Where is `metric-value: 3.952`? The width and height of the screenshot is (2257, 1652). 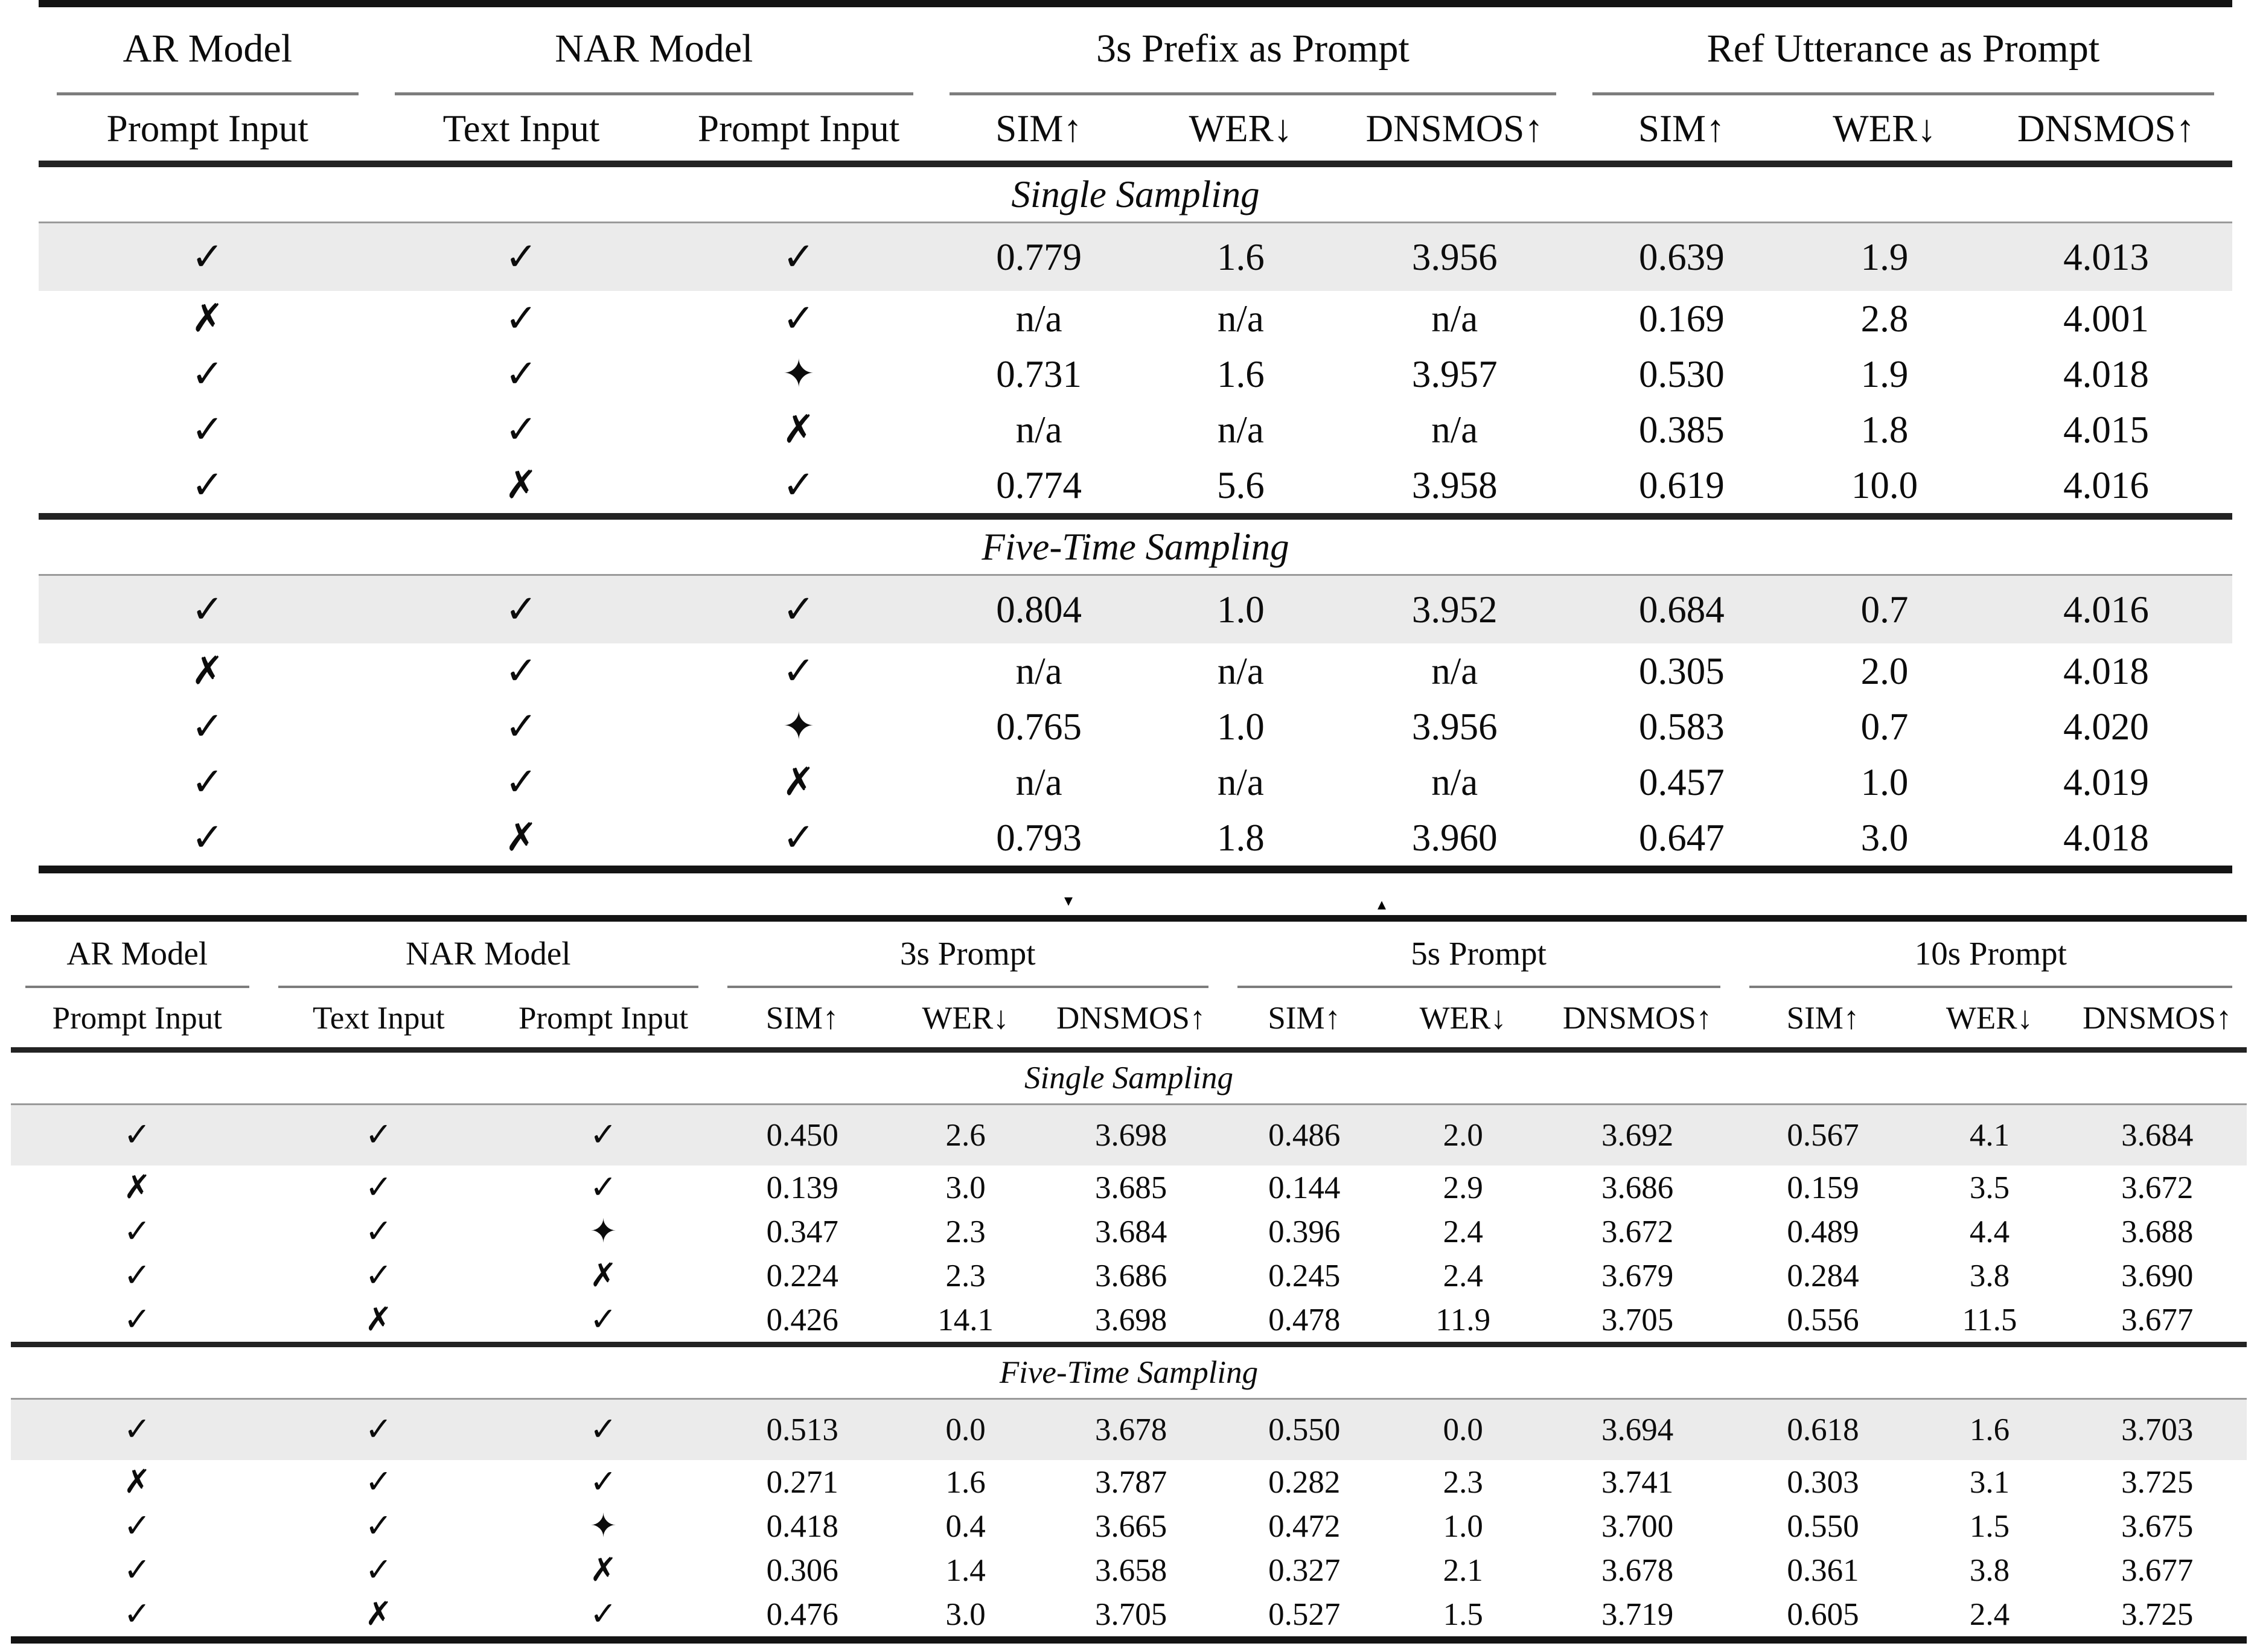 metric-value: 3.952 is located at coordinates (1454, 609).